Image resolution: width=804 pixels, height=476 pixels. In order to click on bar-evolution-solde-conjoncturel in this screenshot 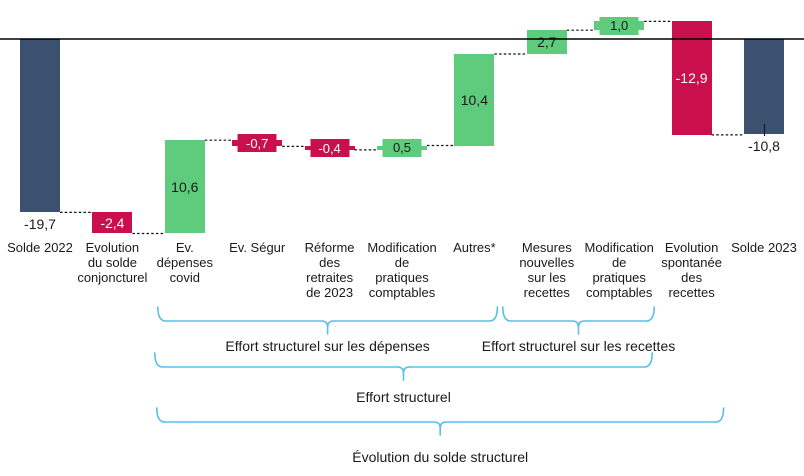, I will do `click(112, 223)`.